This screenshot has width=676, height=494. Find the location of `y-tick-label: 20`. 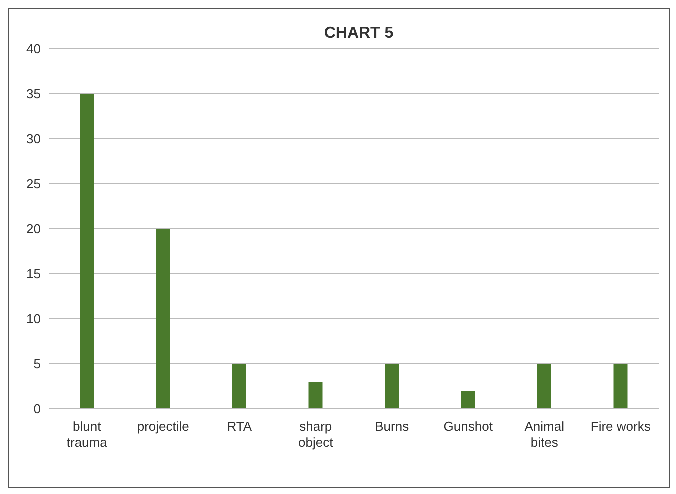

y-tick-label: 20 is located at coordinates (33, 229).